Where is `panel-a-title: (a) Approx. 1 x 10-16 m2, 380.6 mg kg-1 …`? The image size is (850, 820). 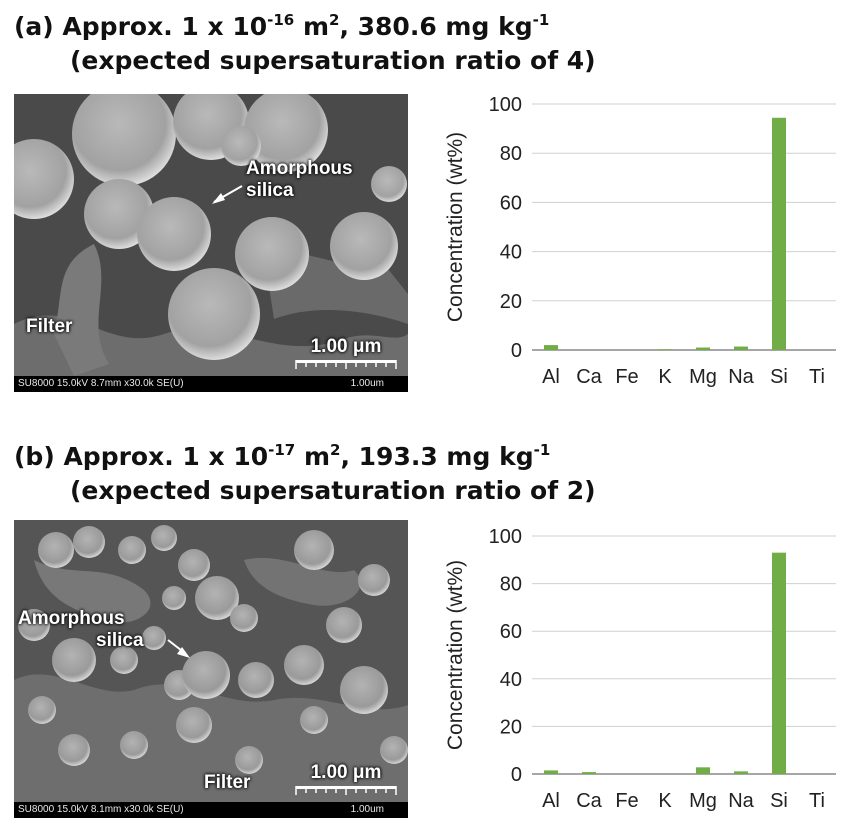 panel-a-title: (a) Approx. 1 x 10-16 m2, 380.6 mg kg-1 … is located at coordinates (429, 44).